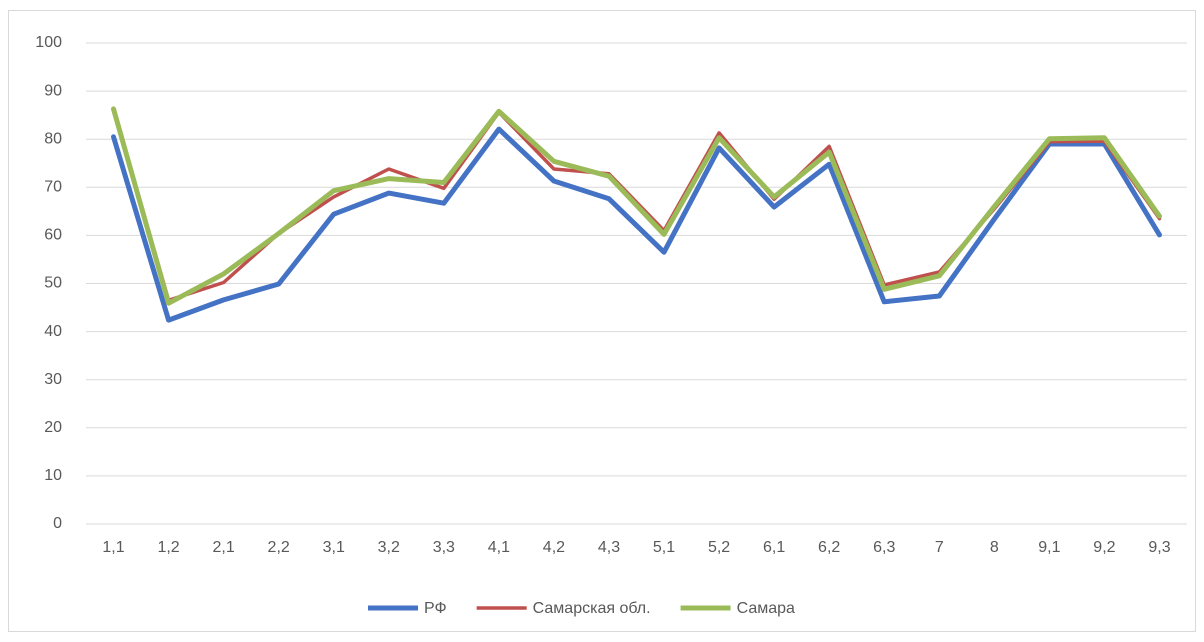 This screenshot has height=642, width=1204. What do you see at coordinates (279, 547) in the screenshot?
I see `x-tick-label: 2,2` at bounding box center [279, 547].